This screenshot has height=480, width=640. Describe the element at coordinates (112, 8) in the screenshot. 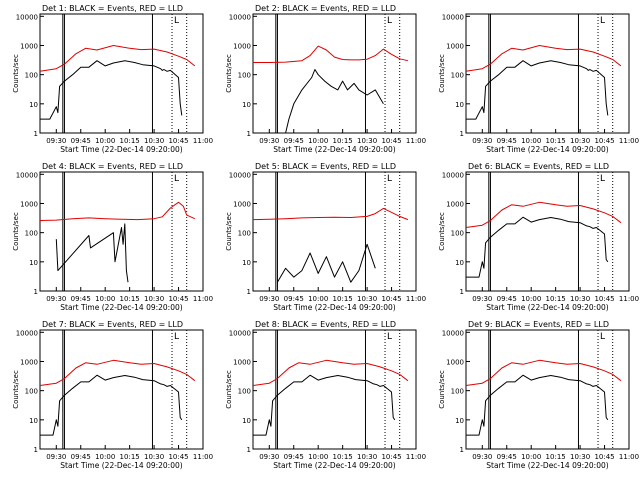

I see `panel-title: Det 1: BLACK = Events, RED = LLD` at that location.